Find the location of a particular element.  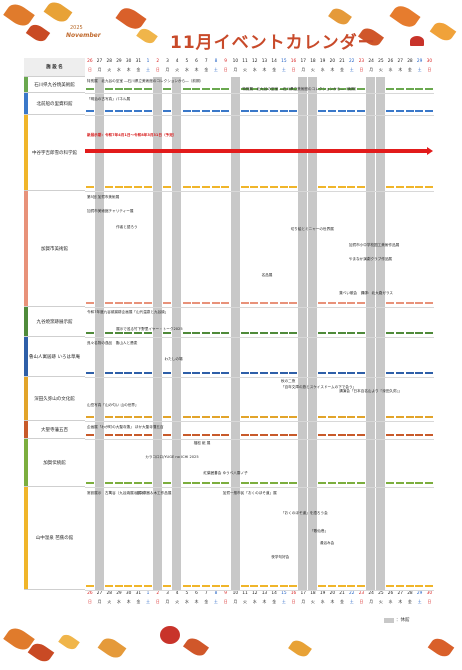

row-divider is located at coordinates (259, 377).